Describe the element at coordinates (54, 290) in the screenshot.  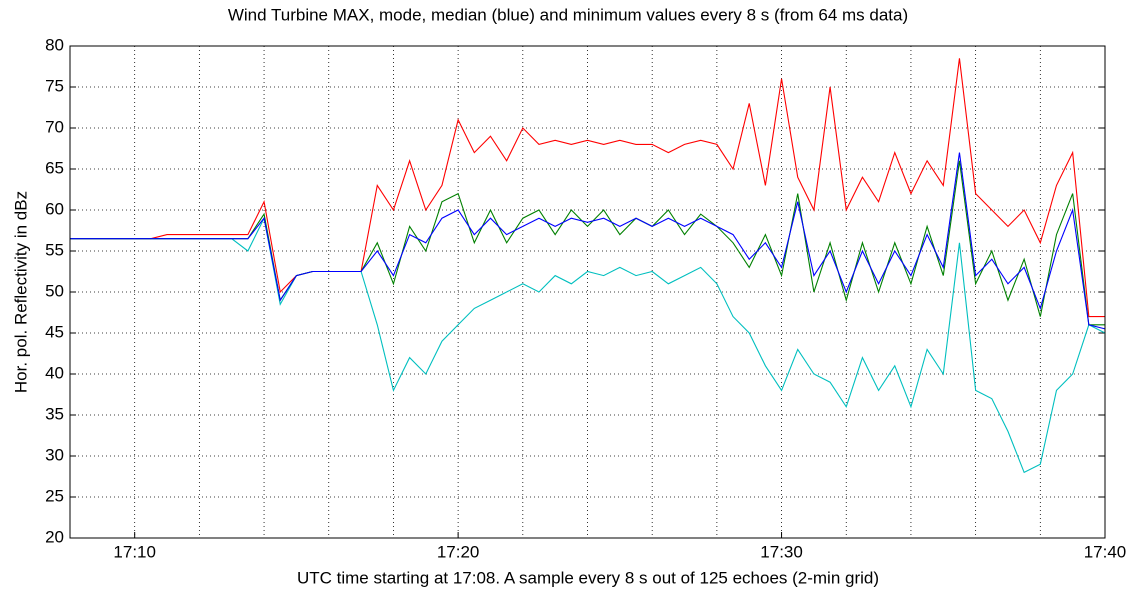
I see `y-tick-label: 50` at that location.